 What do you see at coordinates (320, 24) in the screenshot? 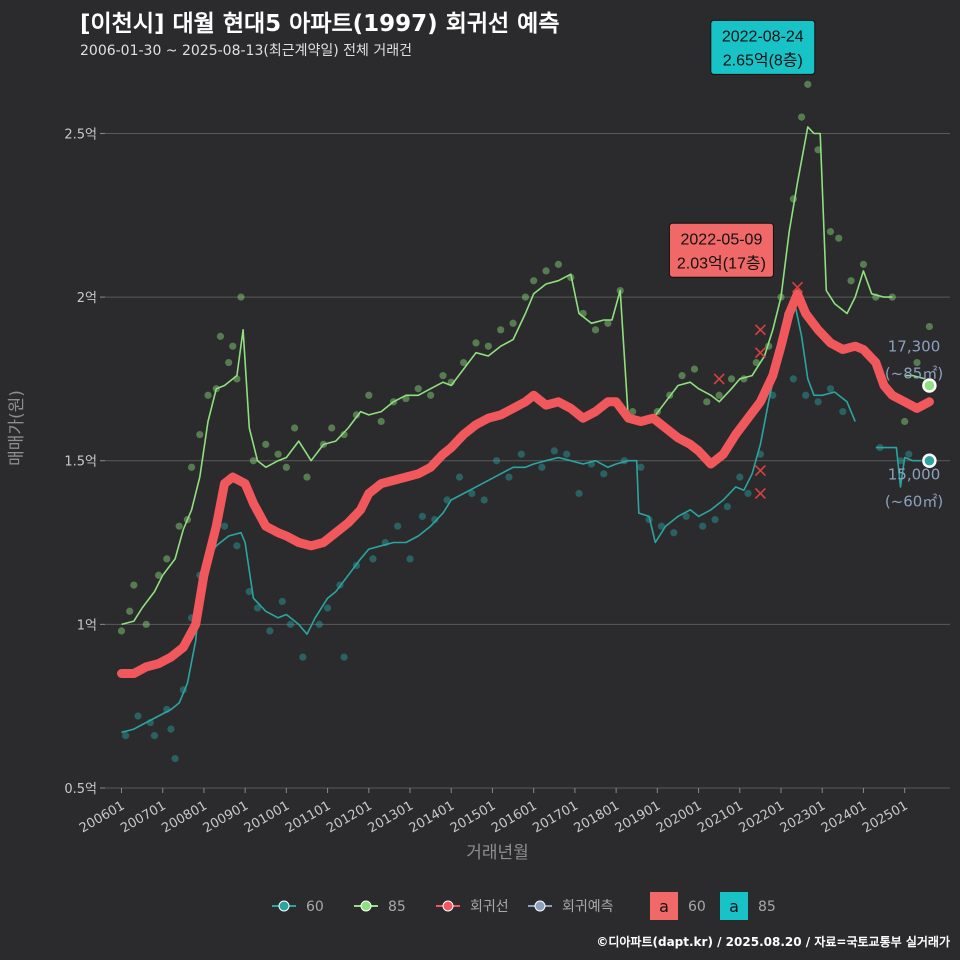
I see `chart-title: [이천시] 대월 현대5 아파트(1997) 회귀선 예측` at bounding box center [320, 24].